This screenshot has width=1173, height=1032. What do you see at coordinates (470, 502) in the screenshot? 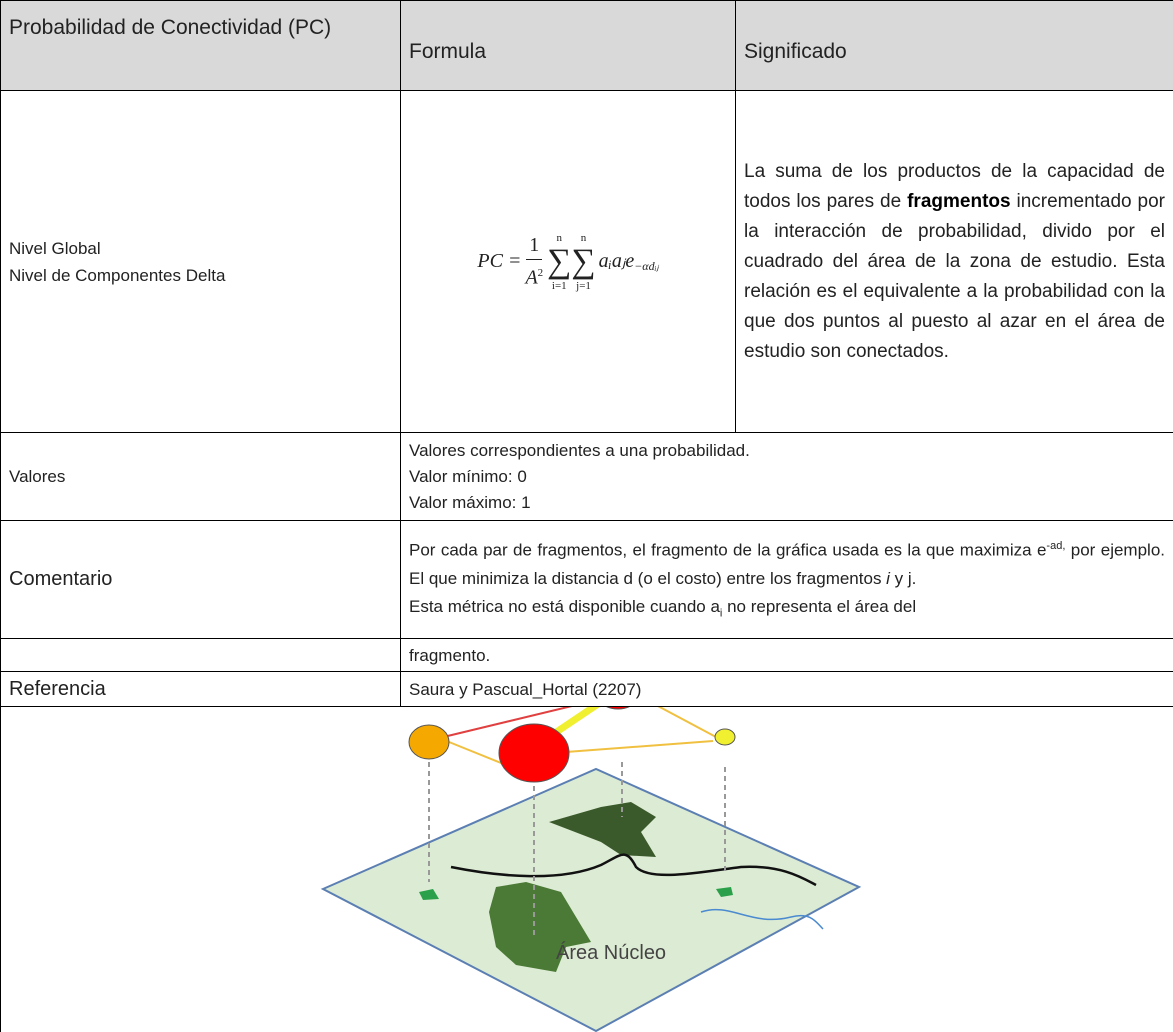
I see `value-line: Valor máximo: 1` at bounding box center [470, 502].